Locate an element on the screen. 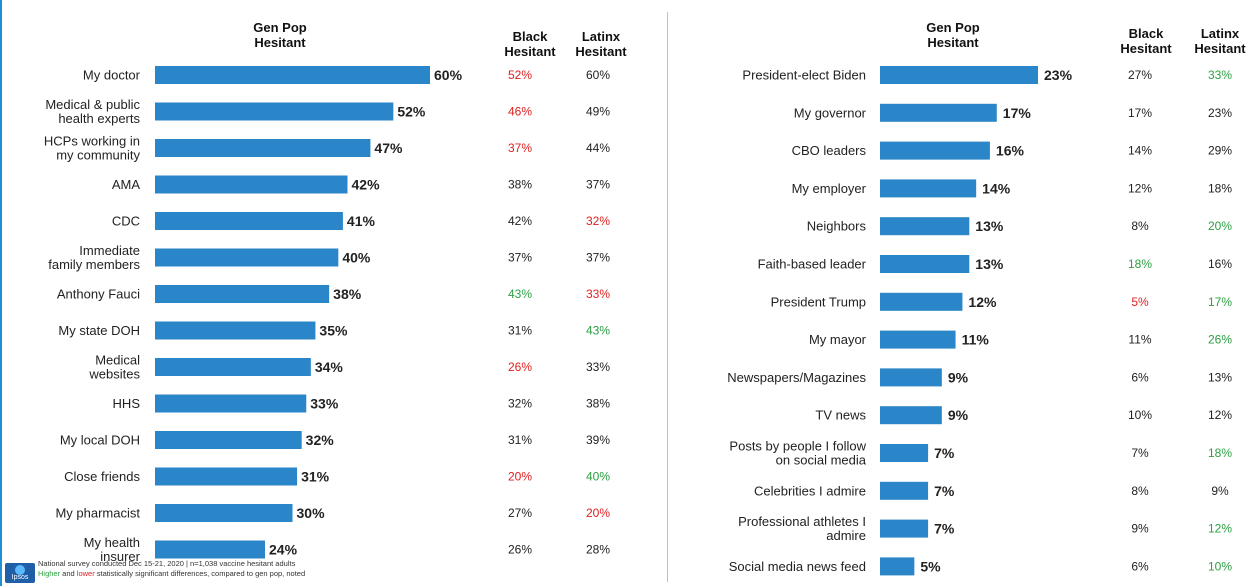 Image resolution: width=1257 pixels, height=586 pixels. left-bar-value-label: 42% is located at coordinates (366, 185).